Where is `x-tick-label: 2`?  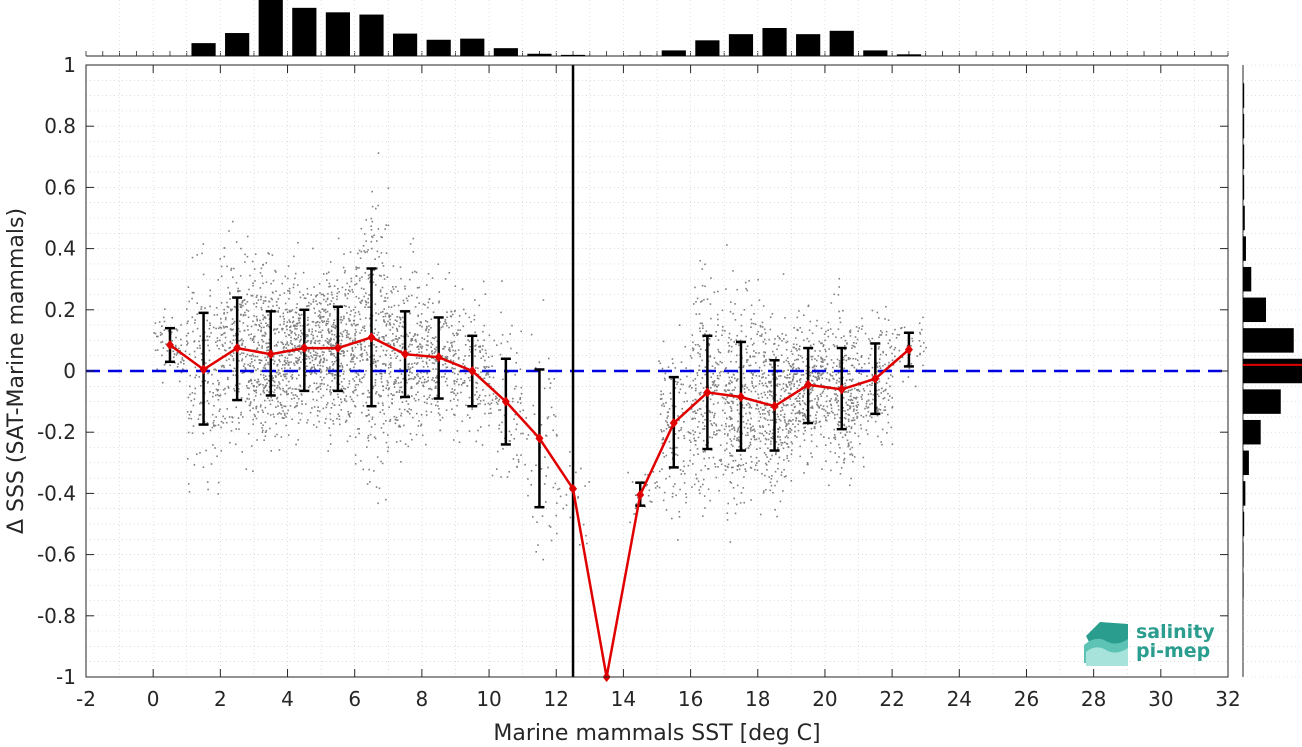
x-tick-label: 2 is located at coordinates (220, 699).